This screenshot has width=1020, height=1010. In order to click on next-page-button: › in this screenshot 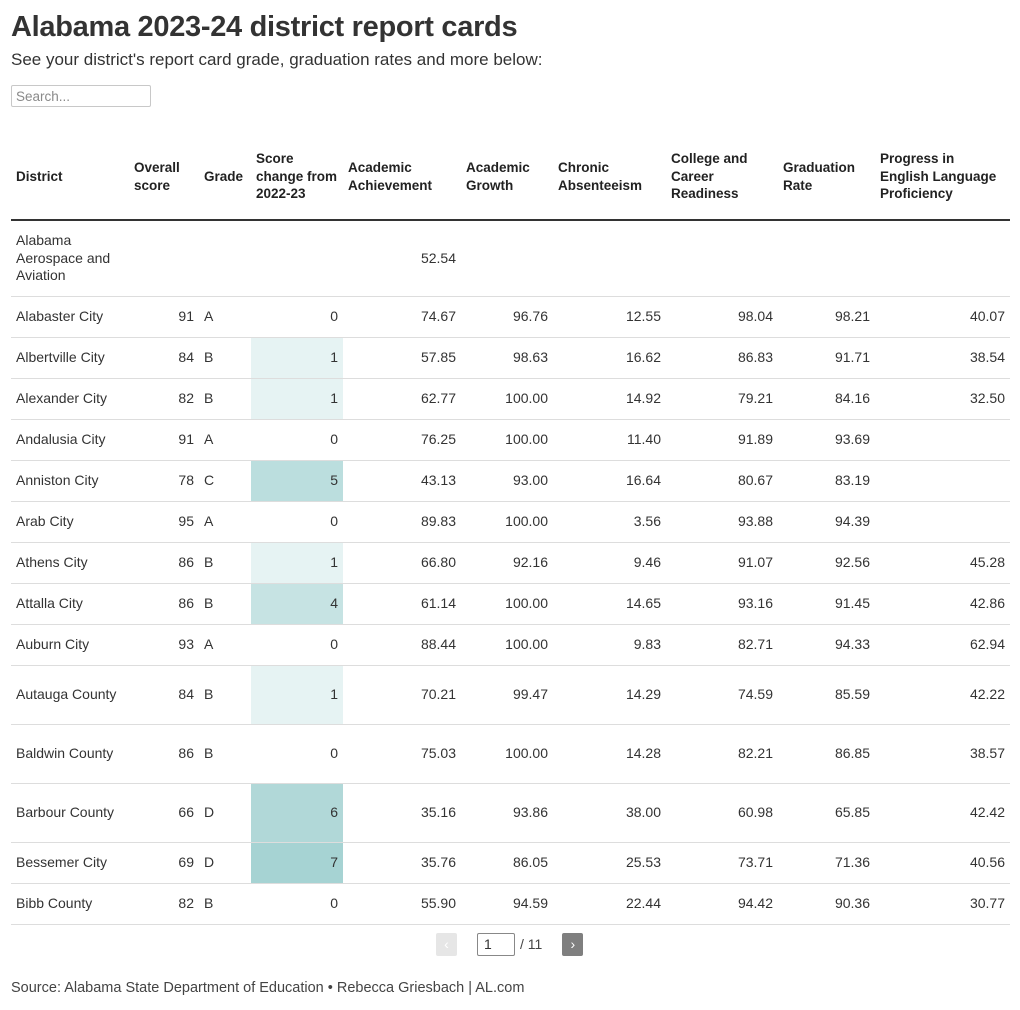, I will do `click(573, 944)`.